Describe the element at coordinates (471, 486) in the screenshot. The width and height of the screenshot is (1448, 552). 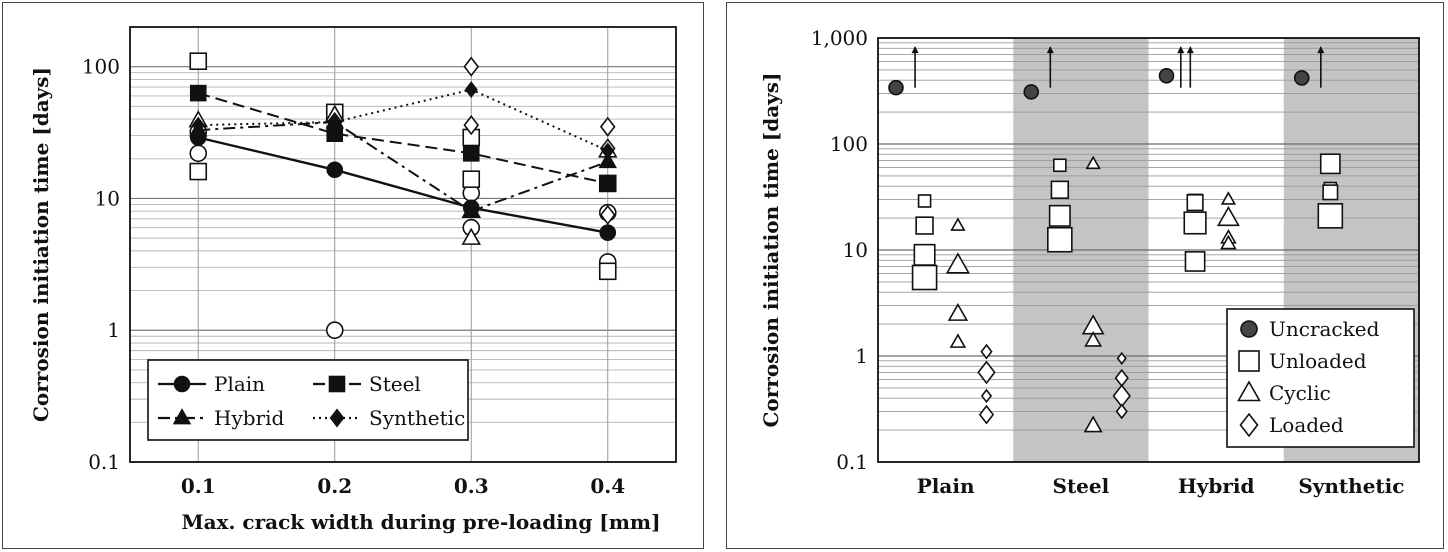
I see `x-tick-label: 0.3` at that location.